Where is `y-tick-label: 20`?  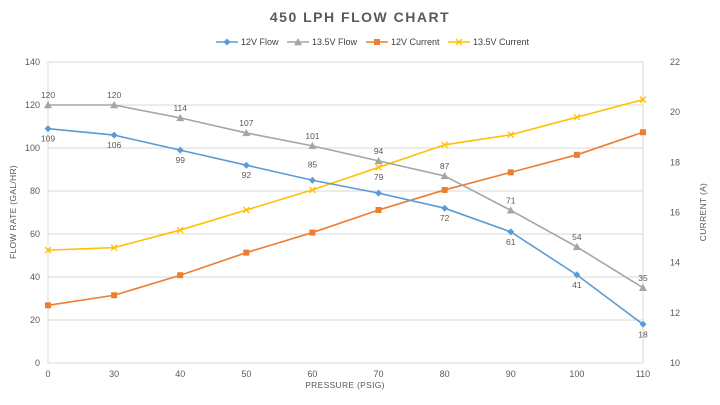 y-tick-label: 20 is located at coordinates (35, 320).